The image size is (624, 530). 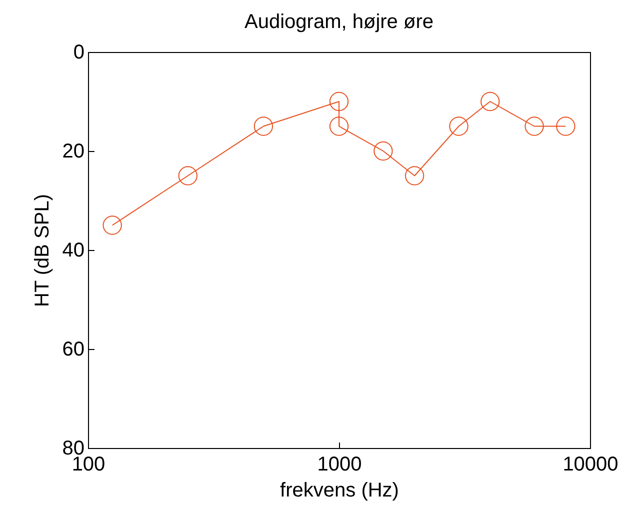 I want to click on chart-title: Audiogram, højre øre, so click(x=339, y=22).